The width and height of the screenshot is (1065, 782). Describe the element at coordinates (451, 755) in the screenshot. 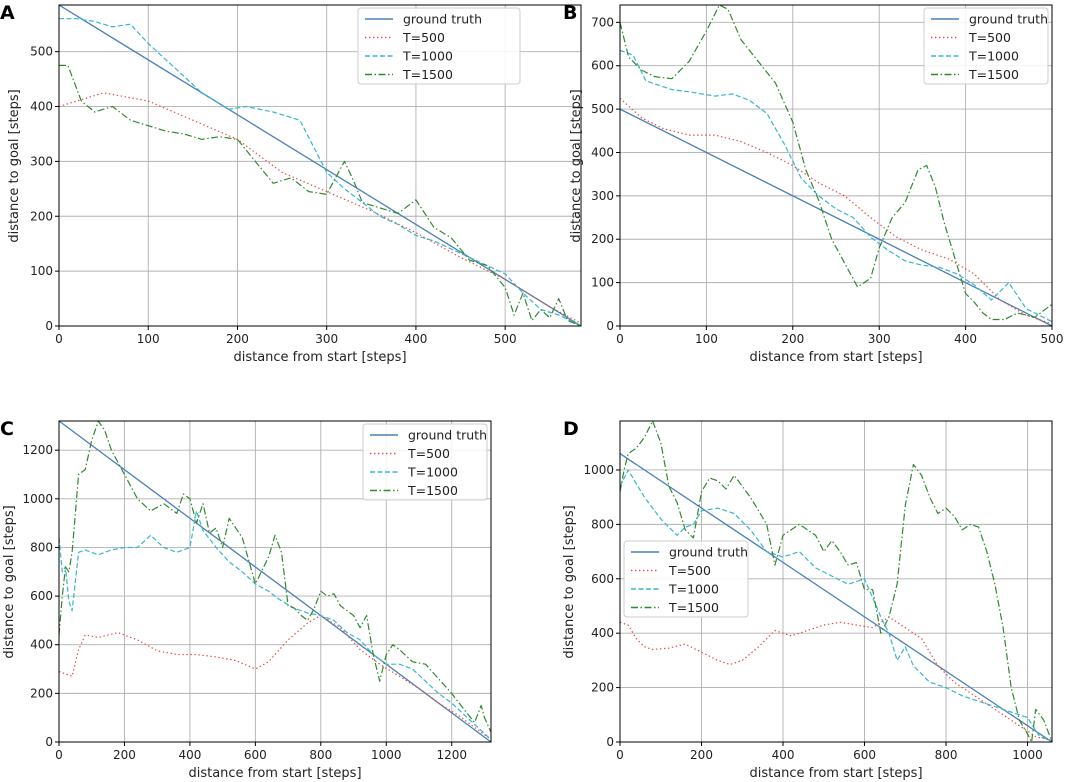

I see `x-tick-label: 1200` at that location.